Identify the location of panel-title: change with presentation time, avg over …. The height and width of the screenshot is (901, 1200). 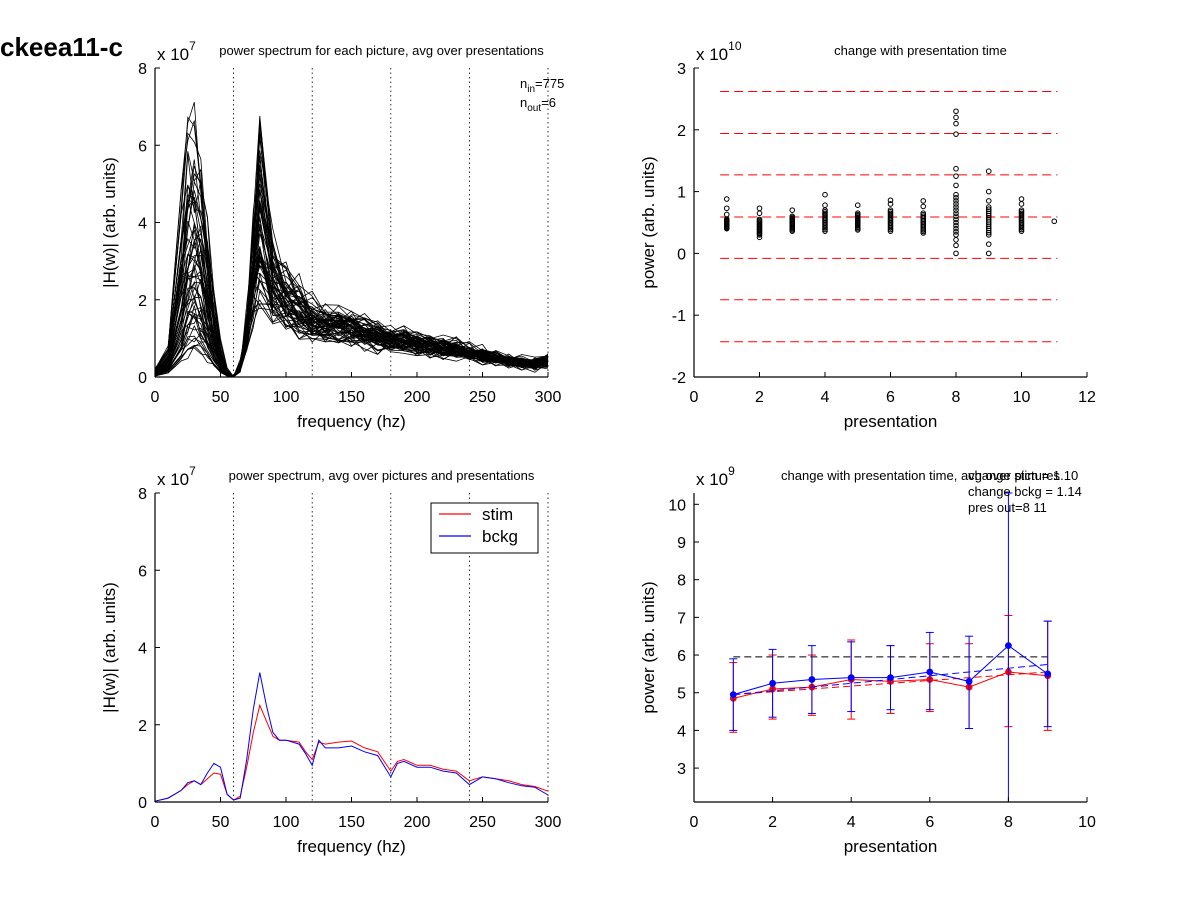
(920, 475).